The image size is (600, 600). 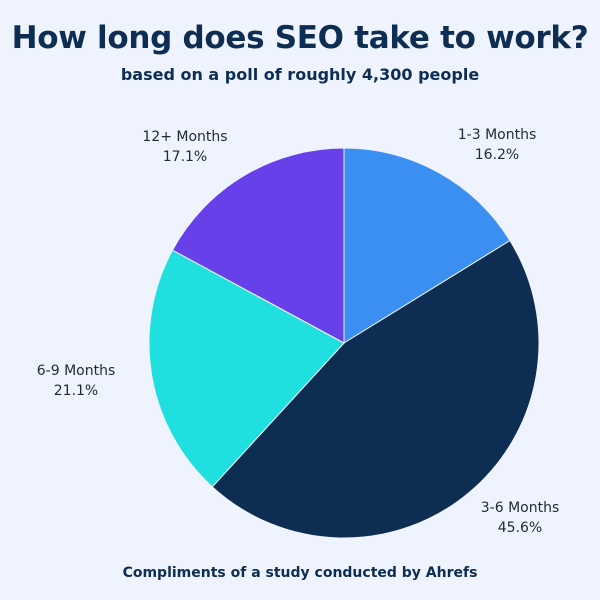 What do you see at coordinates (520, 528) in the screenshot?
I see `slice-value-3-6-months: 45.6%` at bounding box center [520, 528].